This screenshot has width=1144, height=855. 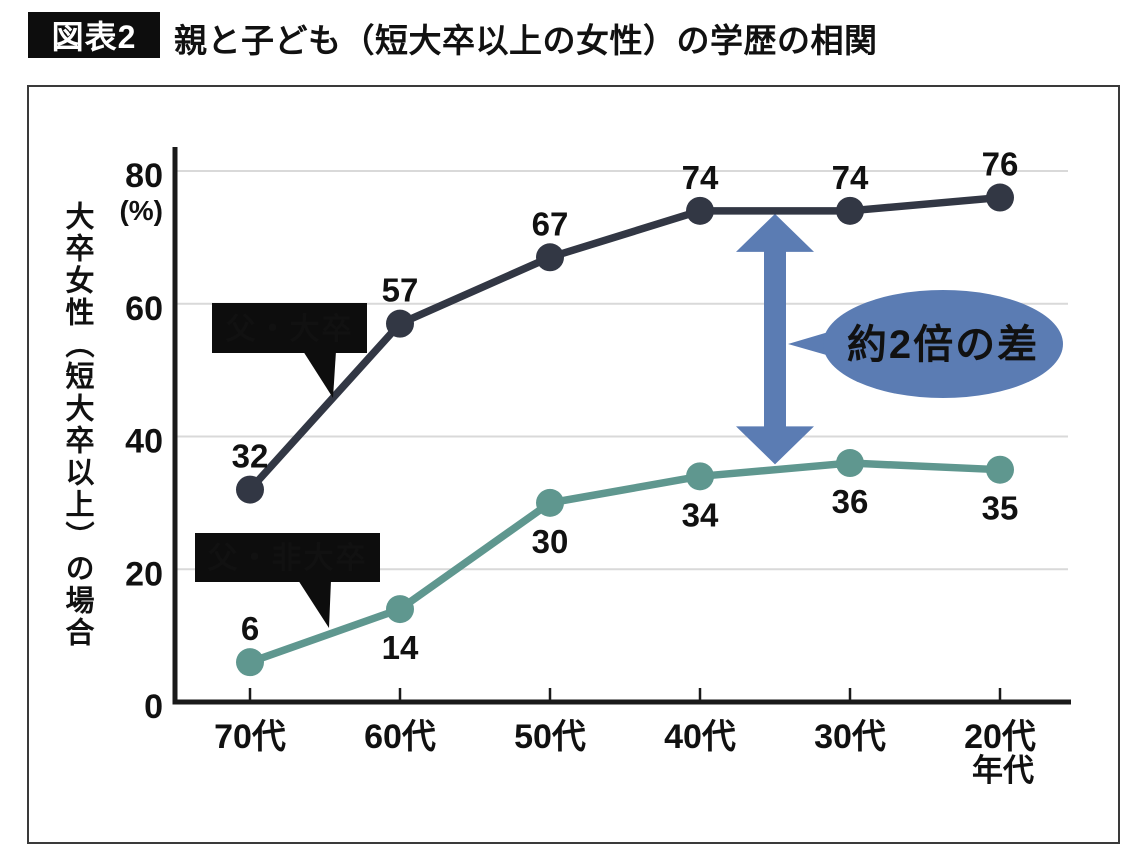 What do you see at coordinates (94, 35) in the screenshot?
I see `figure-badge: 図表2` at bounding box center [94, 35].